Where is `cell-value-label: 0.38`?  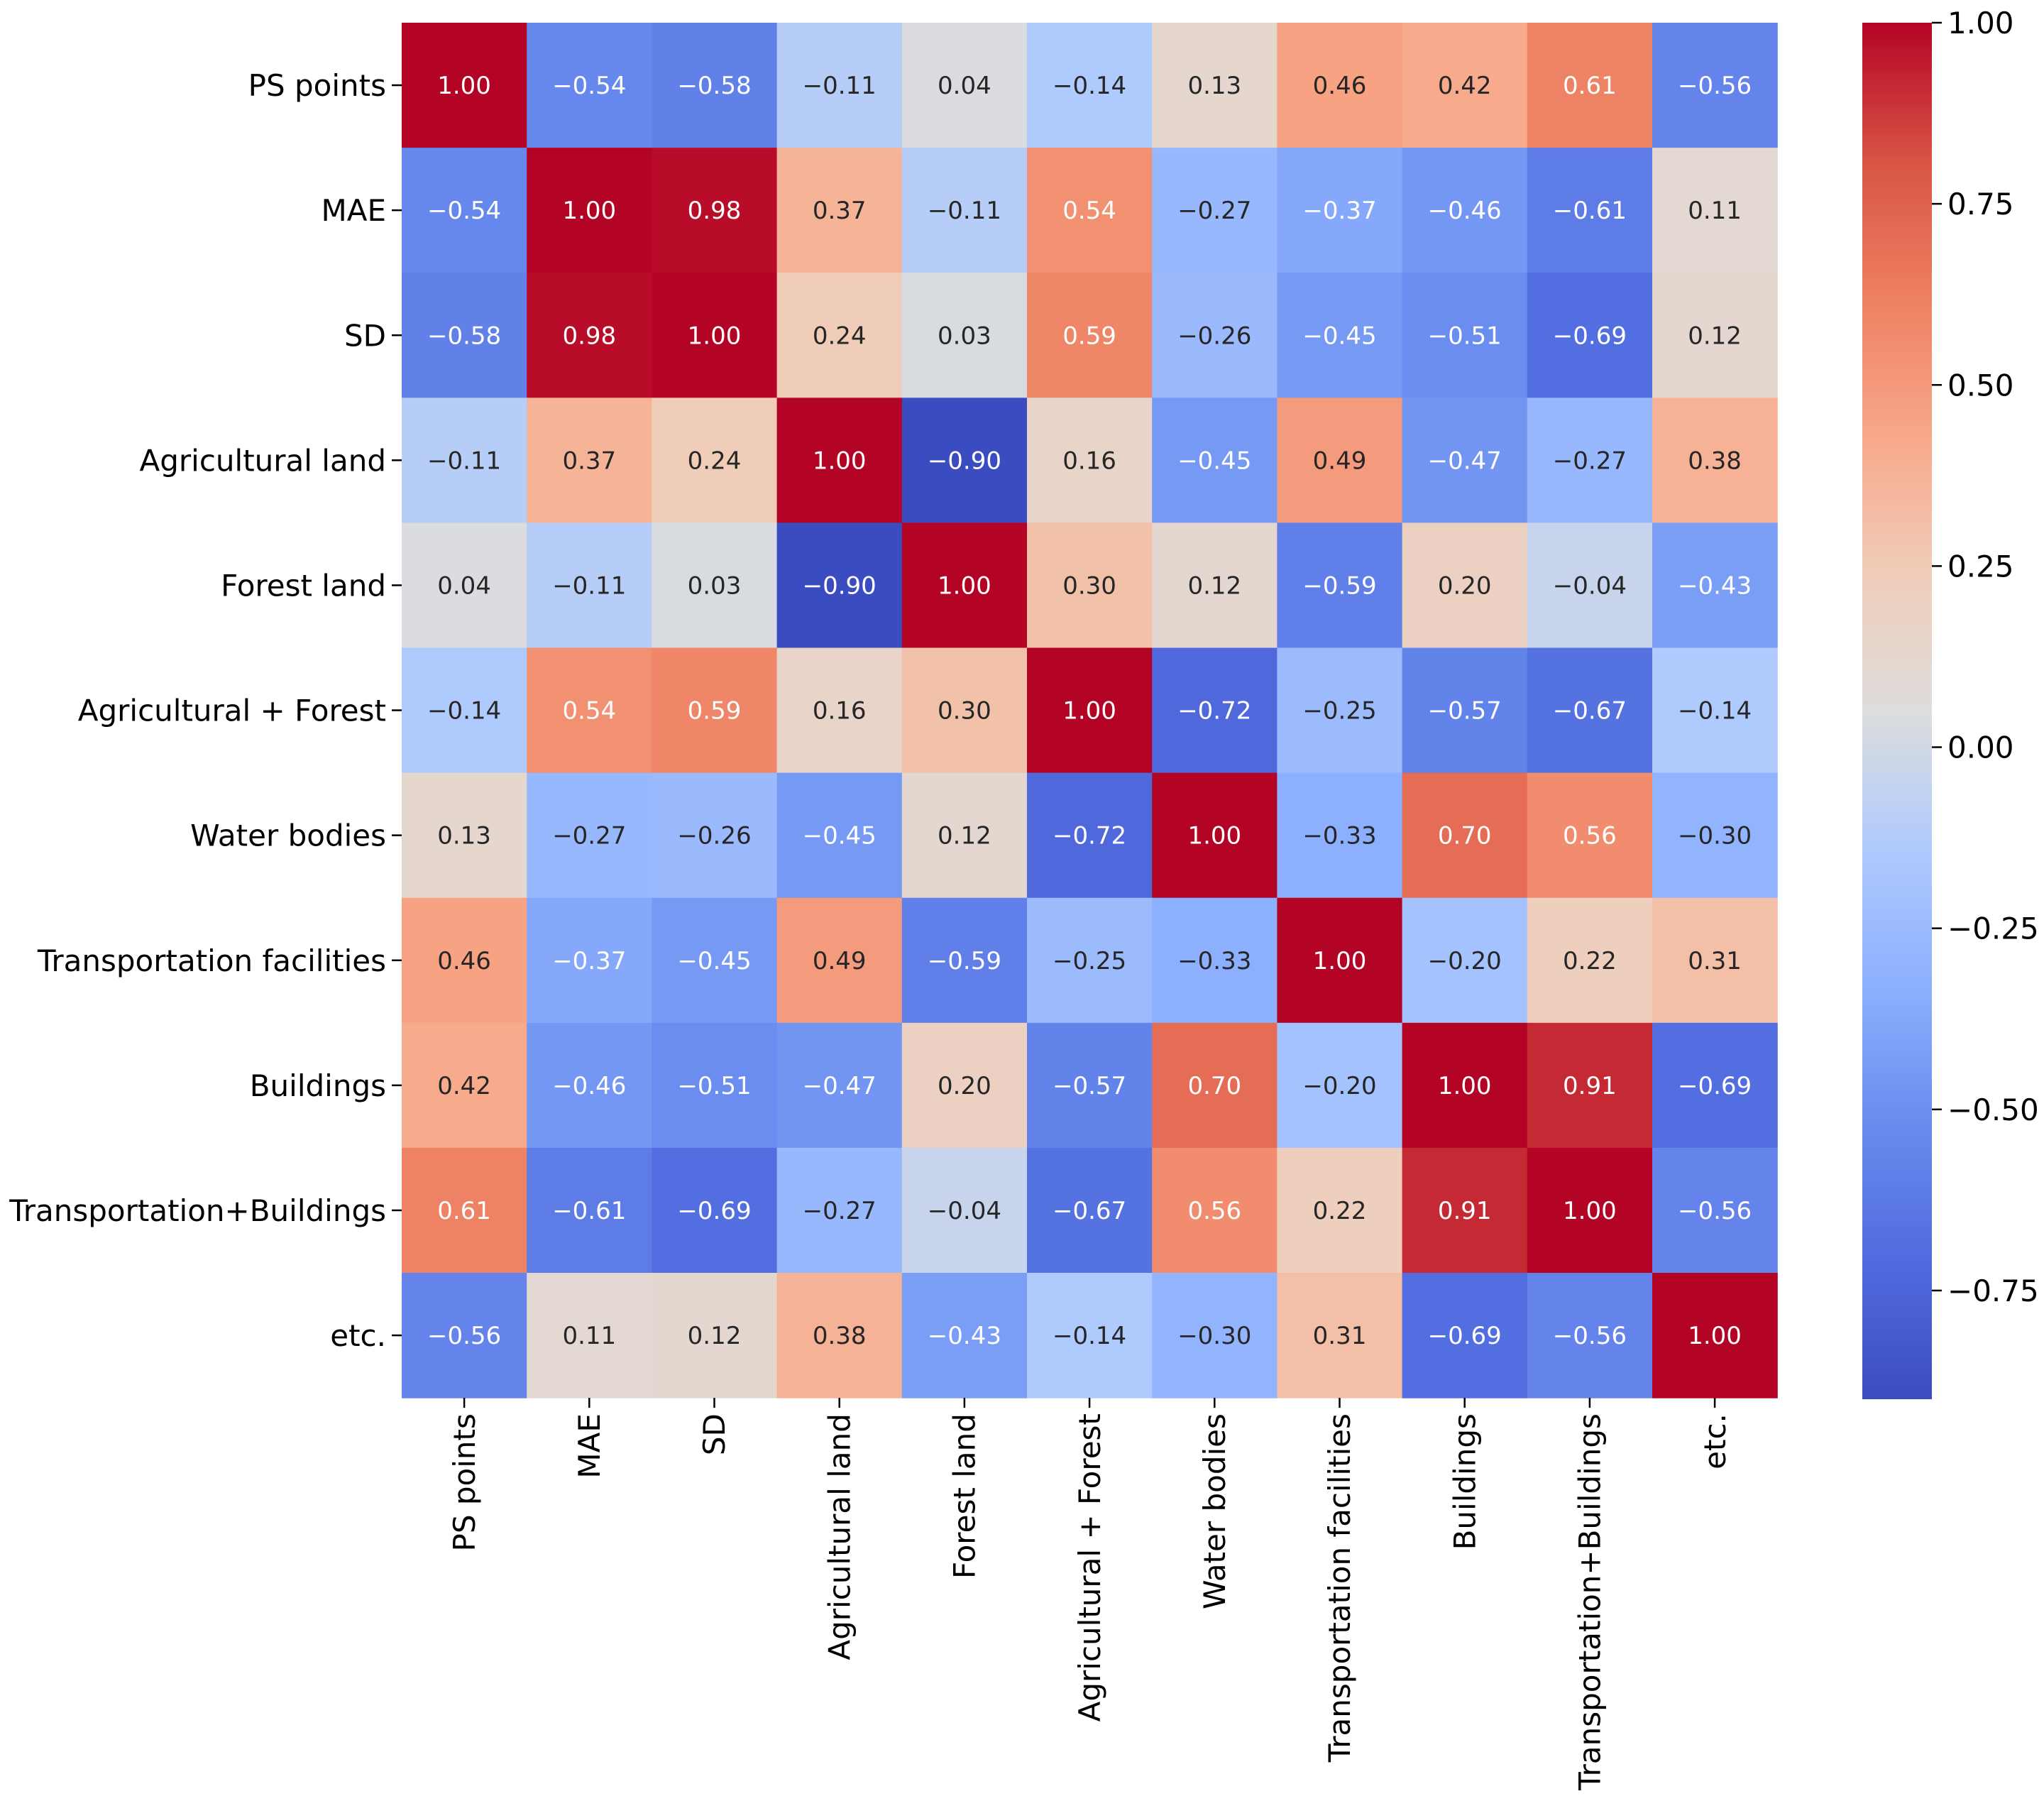 cell-value-label: 0.38 is located at coordinates (1715, 461).